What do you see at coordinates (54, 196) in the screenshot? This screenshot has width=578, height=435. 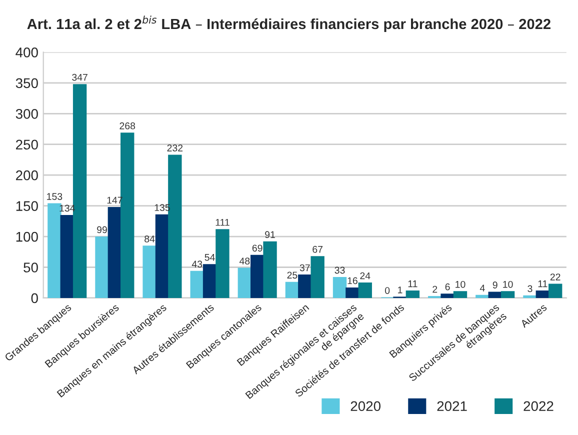 I see `data-label: 153` at bounding box center [54, 196].